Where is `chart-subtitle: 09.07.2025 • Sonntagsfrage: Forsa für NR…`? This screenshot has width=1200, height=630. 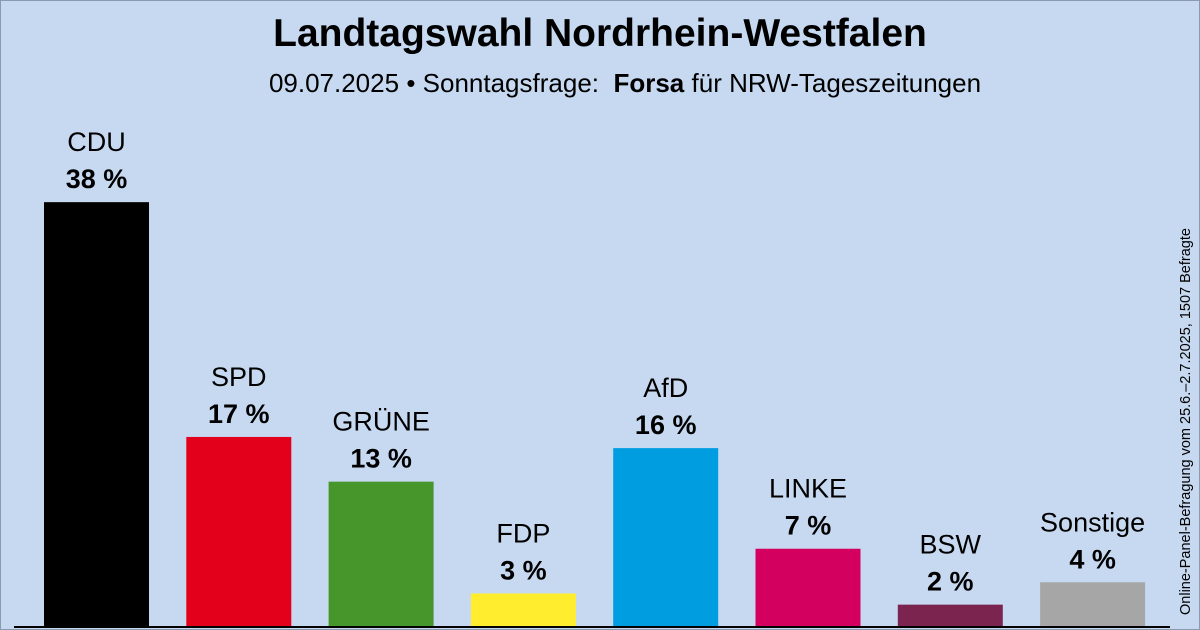 chart-subtitle: 09.07.2025 • Sonntagsfrage: Forsa für NR… is located at coordinates (600, 83).